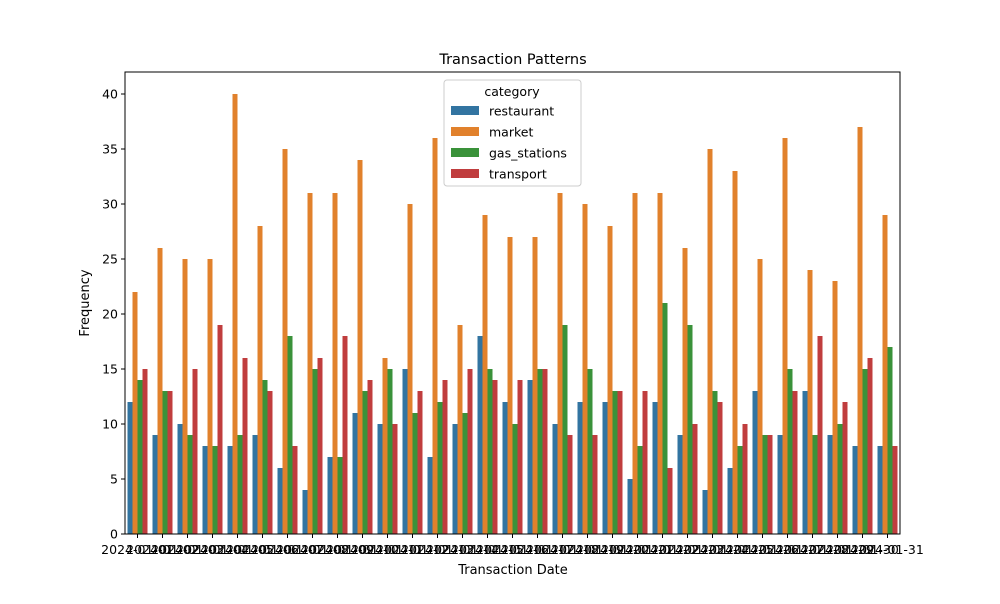 Image resolution: width=1000 pixels, height=604 pixels. Describe the element at coordinates (487, 549) in the screenshot. I see `x-tick-label: 2024-01-15` at that location.